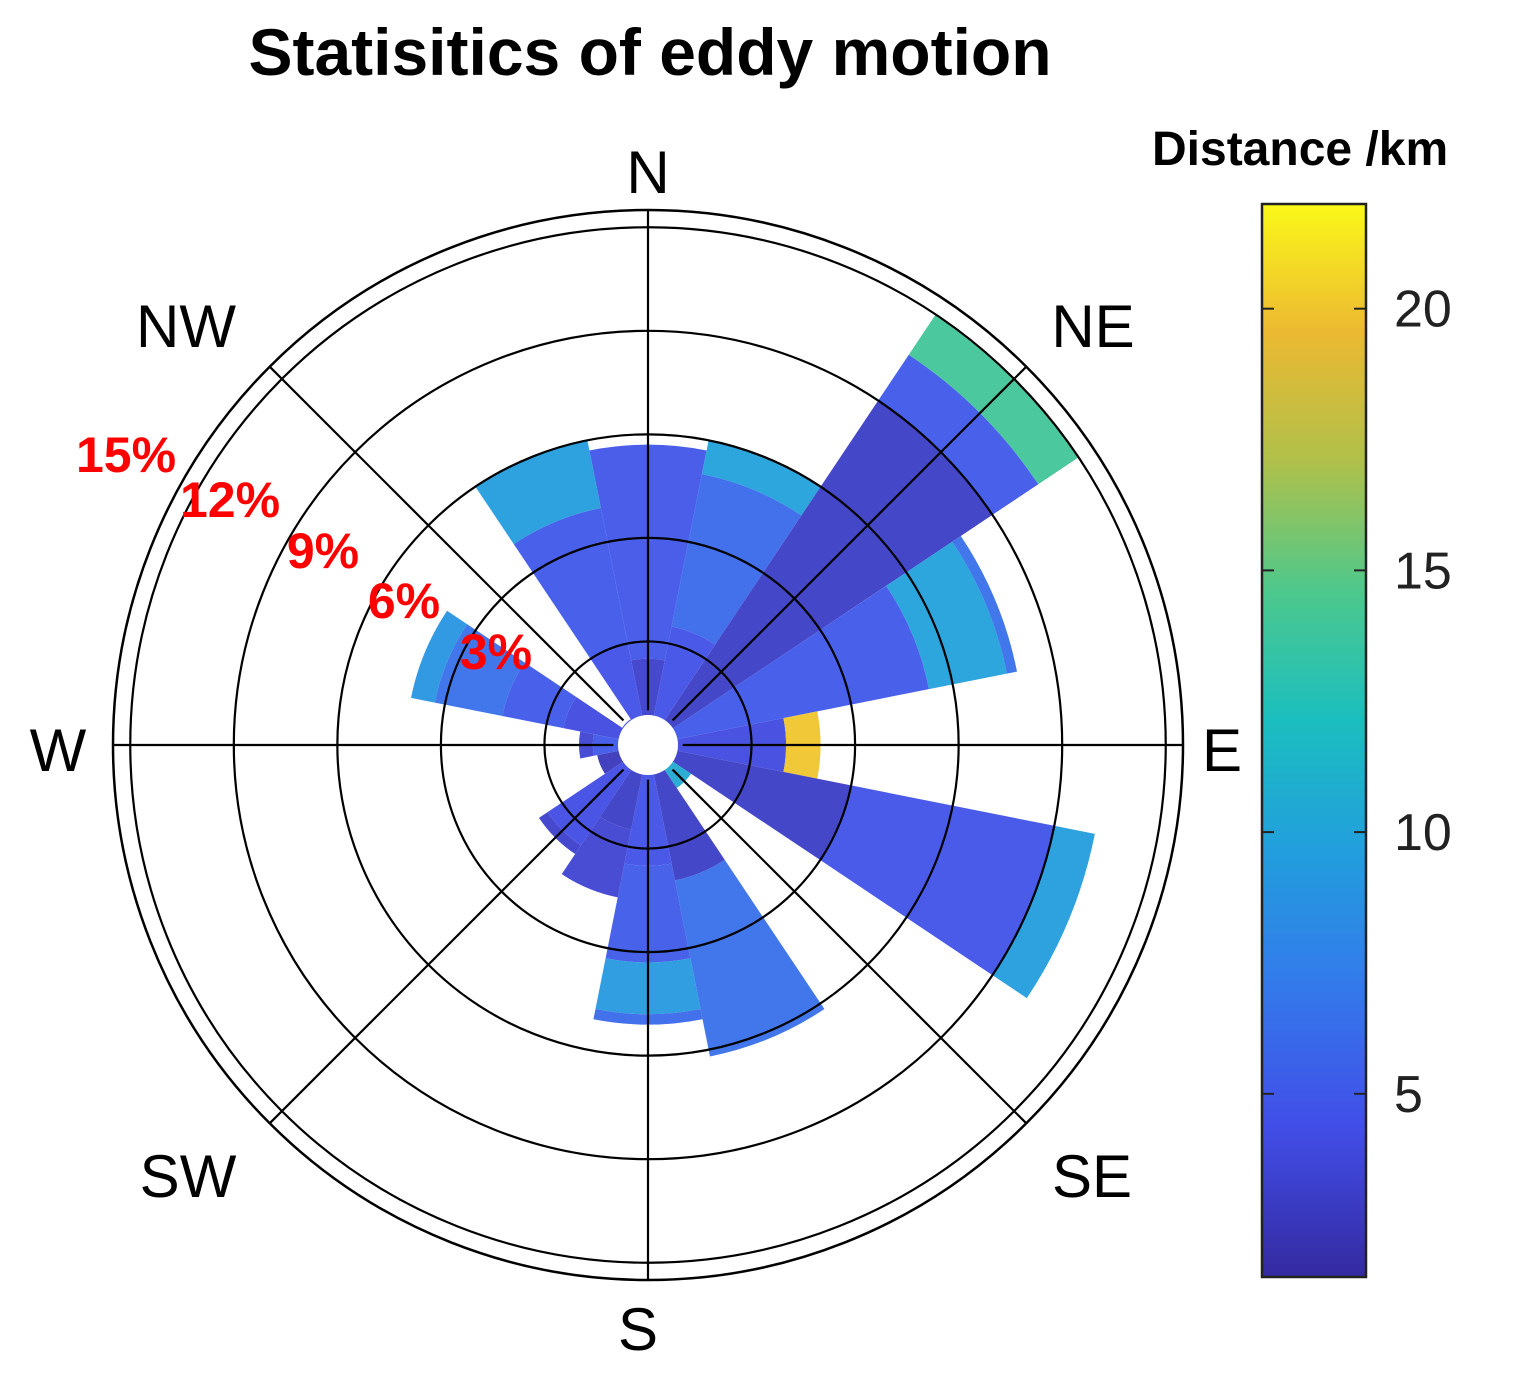 This screenshot has height=1380, width=1532. I want to click on colorbar-tick-label-2: 15, so click(1423, 571).